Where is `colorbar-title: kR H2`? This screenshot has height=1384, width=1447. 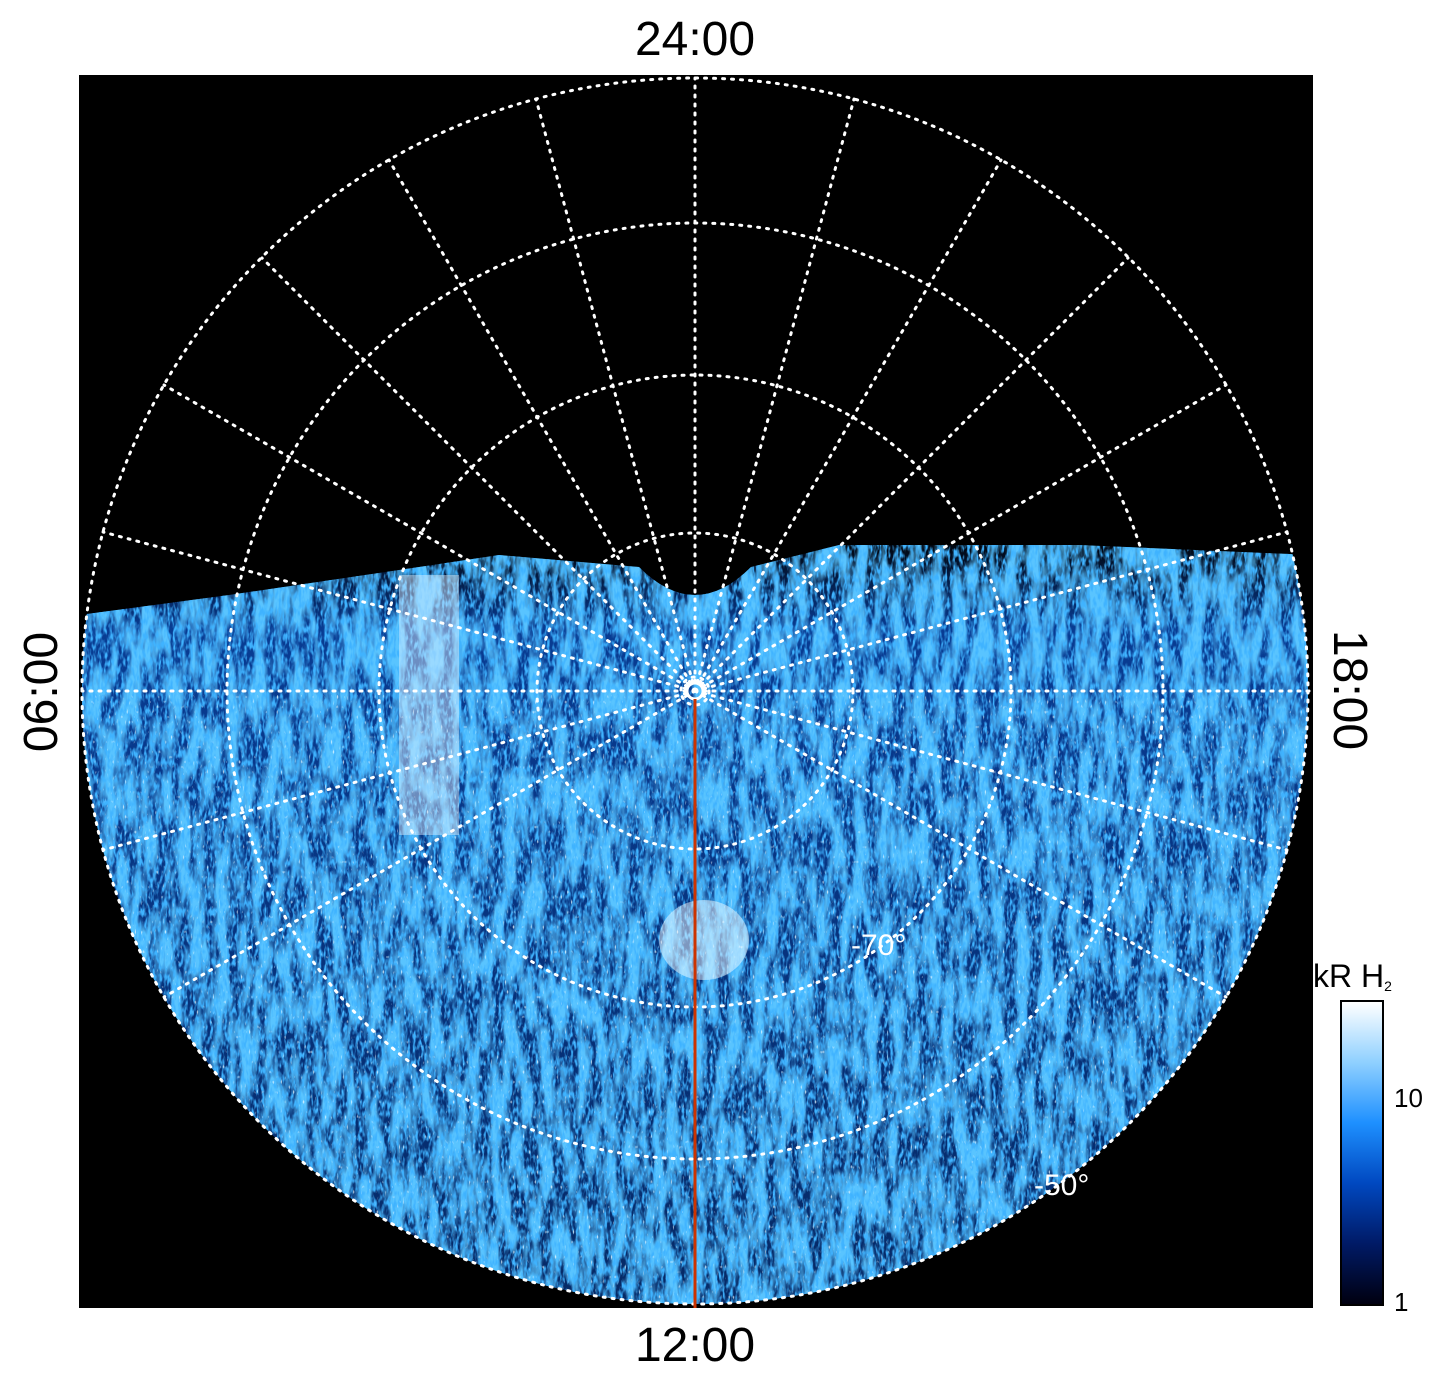 colorbar-title: kR H2 is located at coordinates (1352, 976).